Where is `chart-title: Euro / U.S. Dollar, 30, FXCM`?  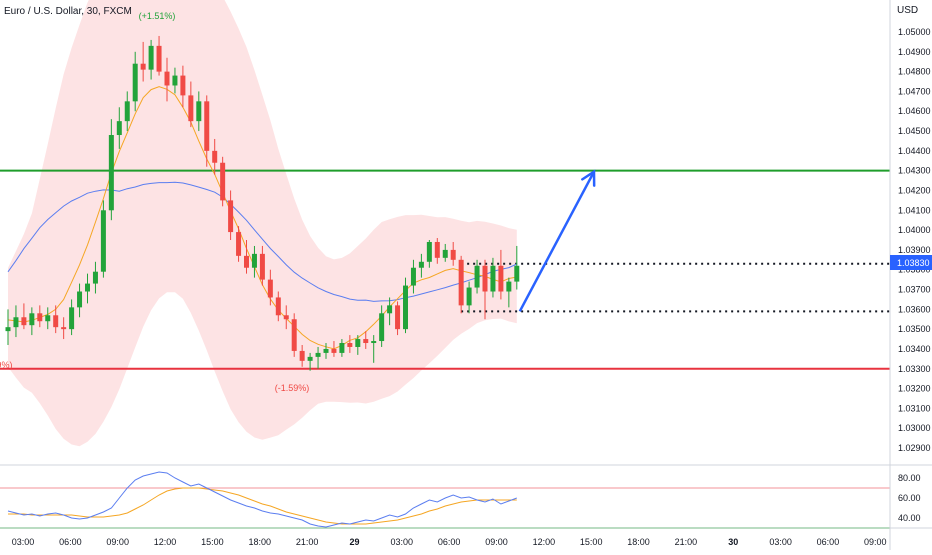 chart-title: Euro / U.S. Dollar, 30, FXCM is located at coordinates (68, 11).